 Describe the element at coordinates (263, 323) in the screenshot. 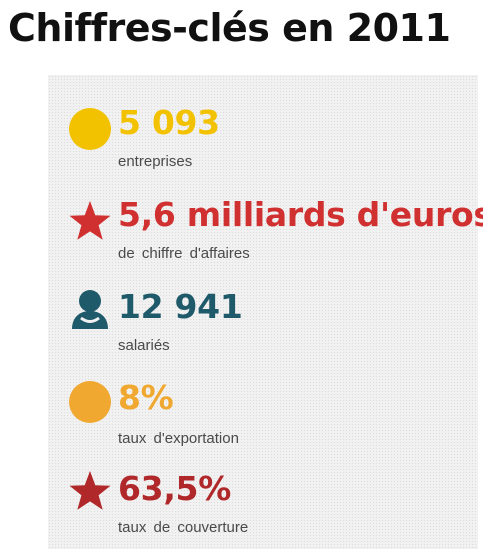

I see `stat-employees: 12 941 salariés` at that location.